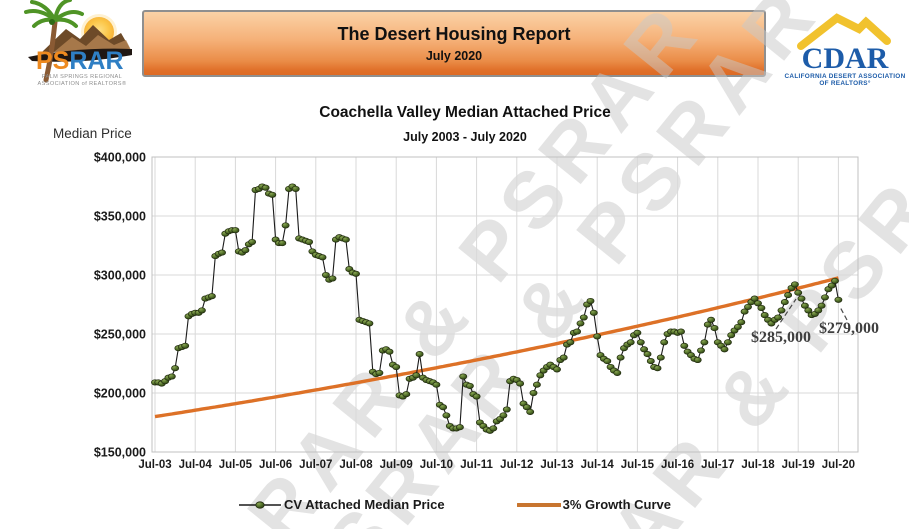 The height and width of the screenshot is (529, 909). What do you see at coordinates (260, 504) in the screenshot?
I see `median-price-swatch-icon` at bounding box center [260, 504].